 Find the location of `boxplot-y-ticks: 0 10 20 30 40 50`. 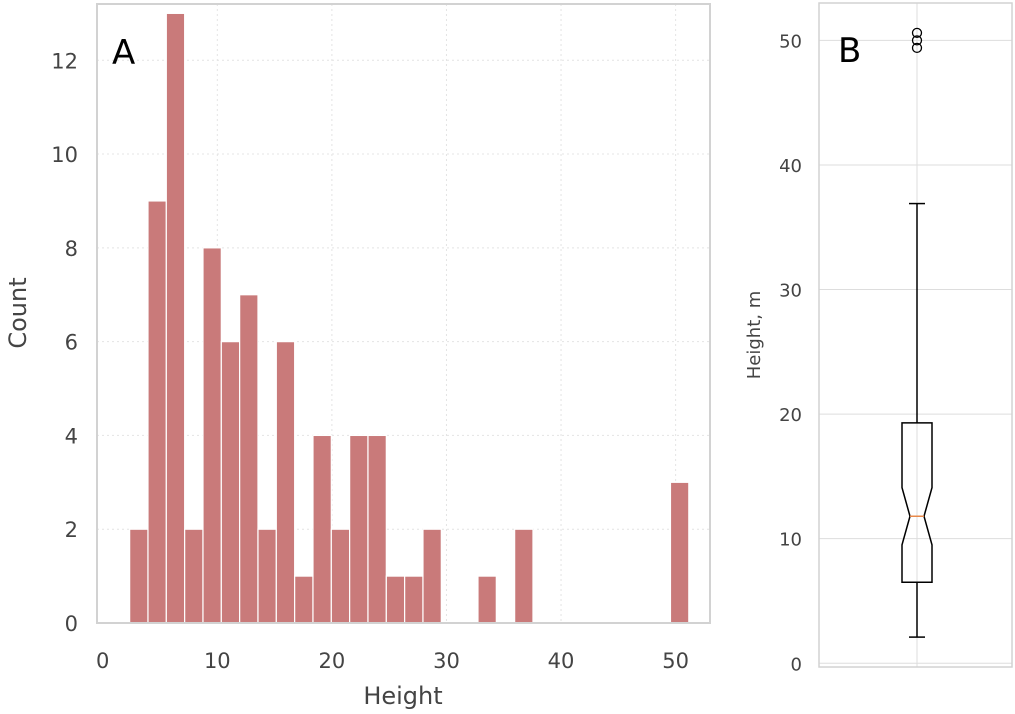

boxplot-y-ticks: 0 10 20 30 40 50 is located at coordinates (790, 353).